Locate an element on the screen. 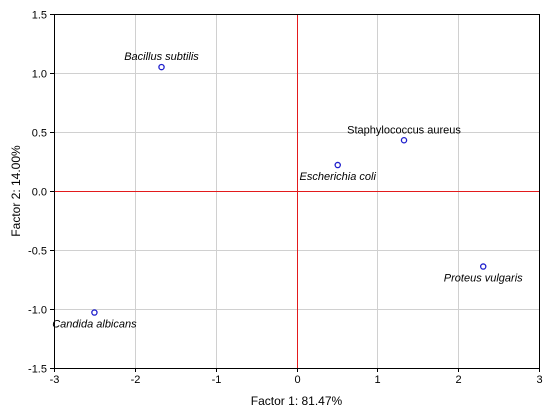 This screenshot has height=412, width=550. y-tick-label: 1.5 is located at coordinates (39, 16).